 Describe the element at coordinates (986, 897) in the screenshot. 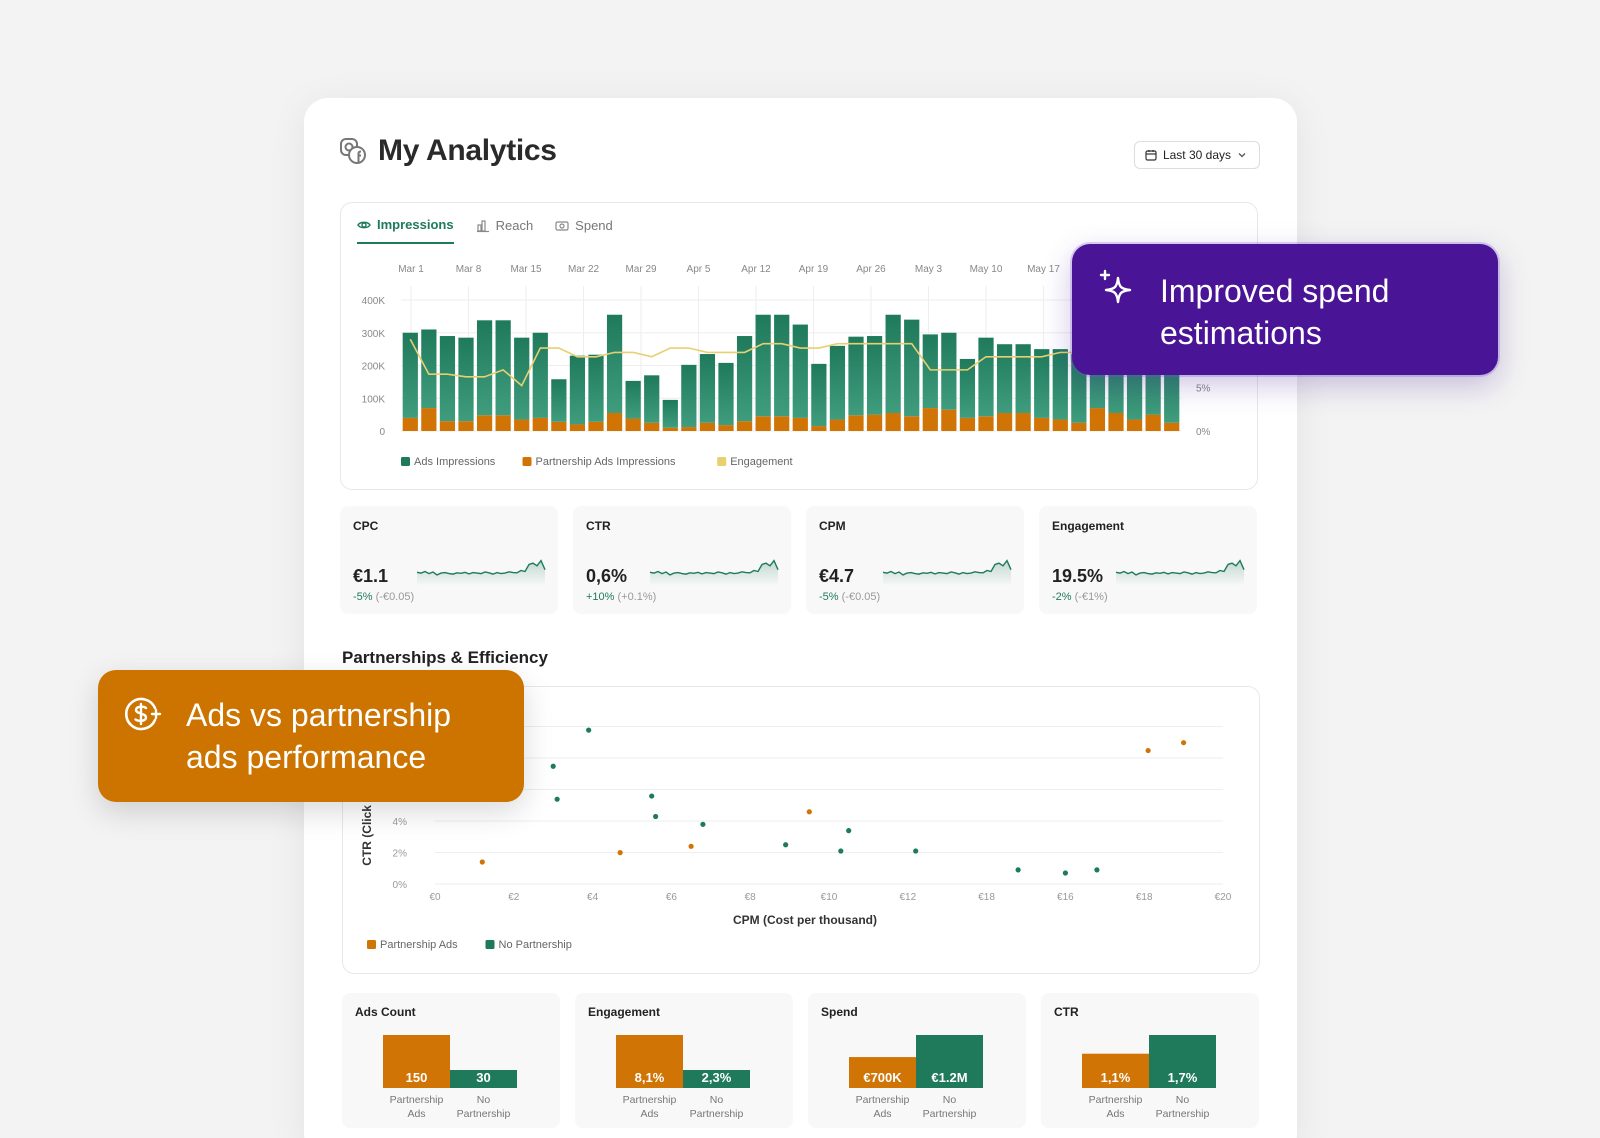

I see `x-tick-label: €18` at that location.